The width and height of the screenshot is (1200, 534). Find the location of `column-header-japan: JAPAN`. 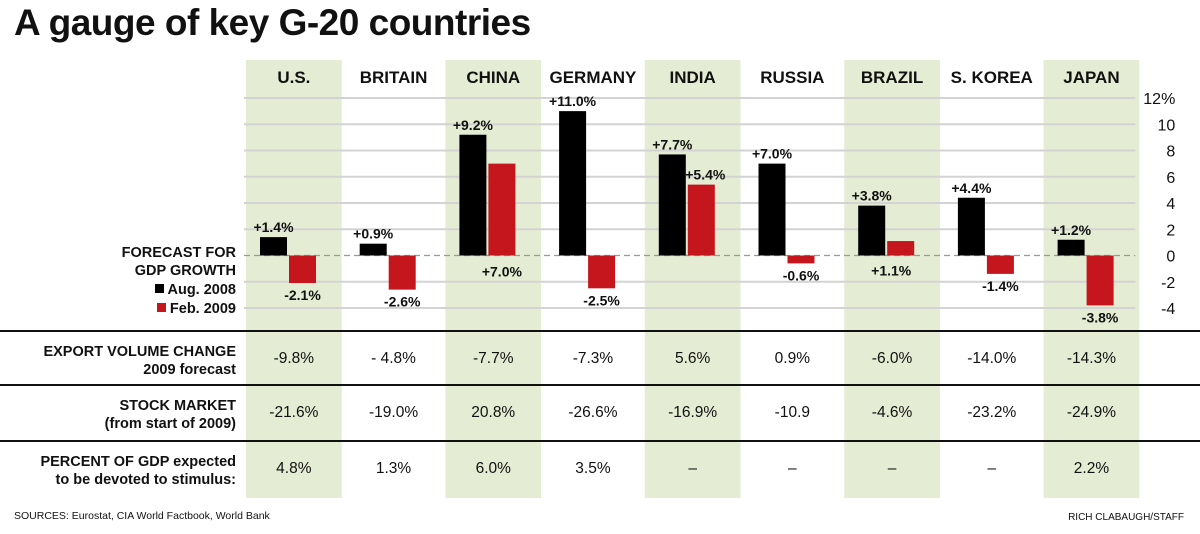

column-header-japan: JAPAN is located at coordinates (1091, 77).